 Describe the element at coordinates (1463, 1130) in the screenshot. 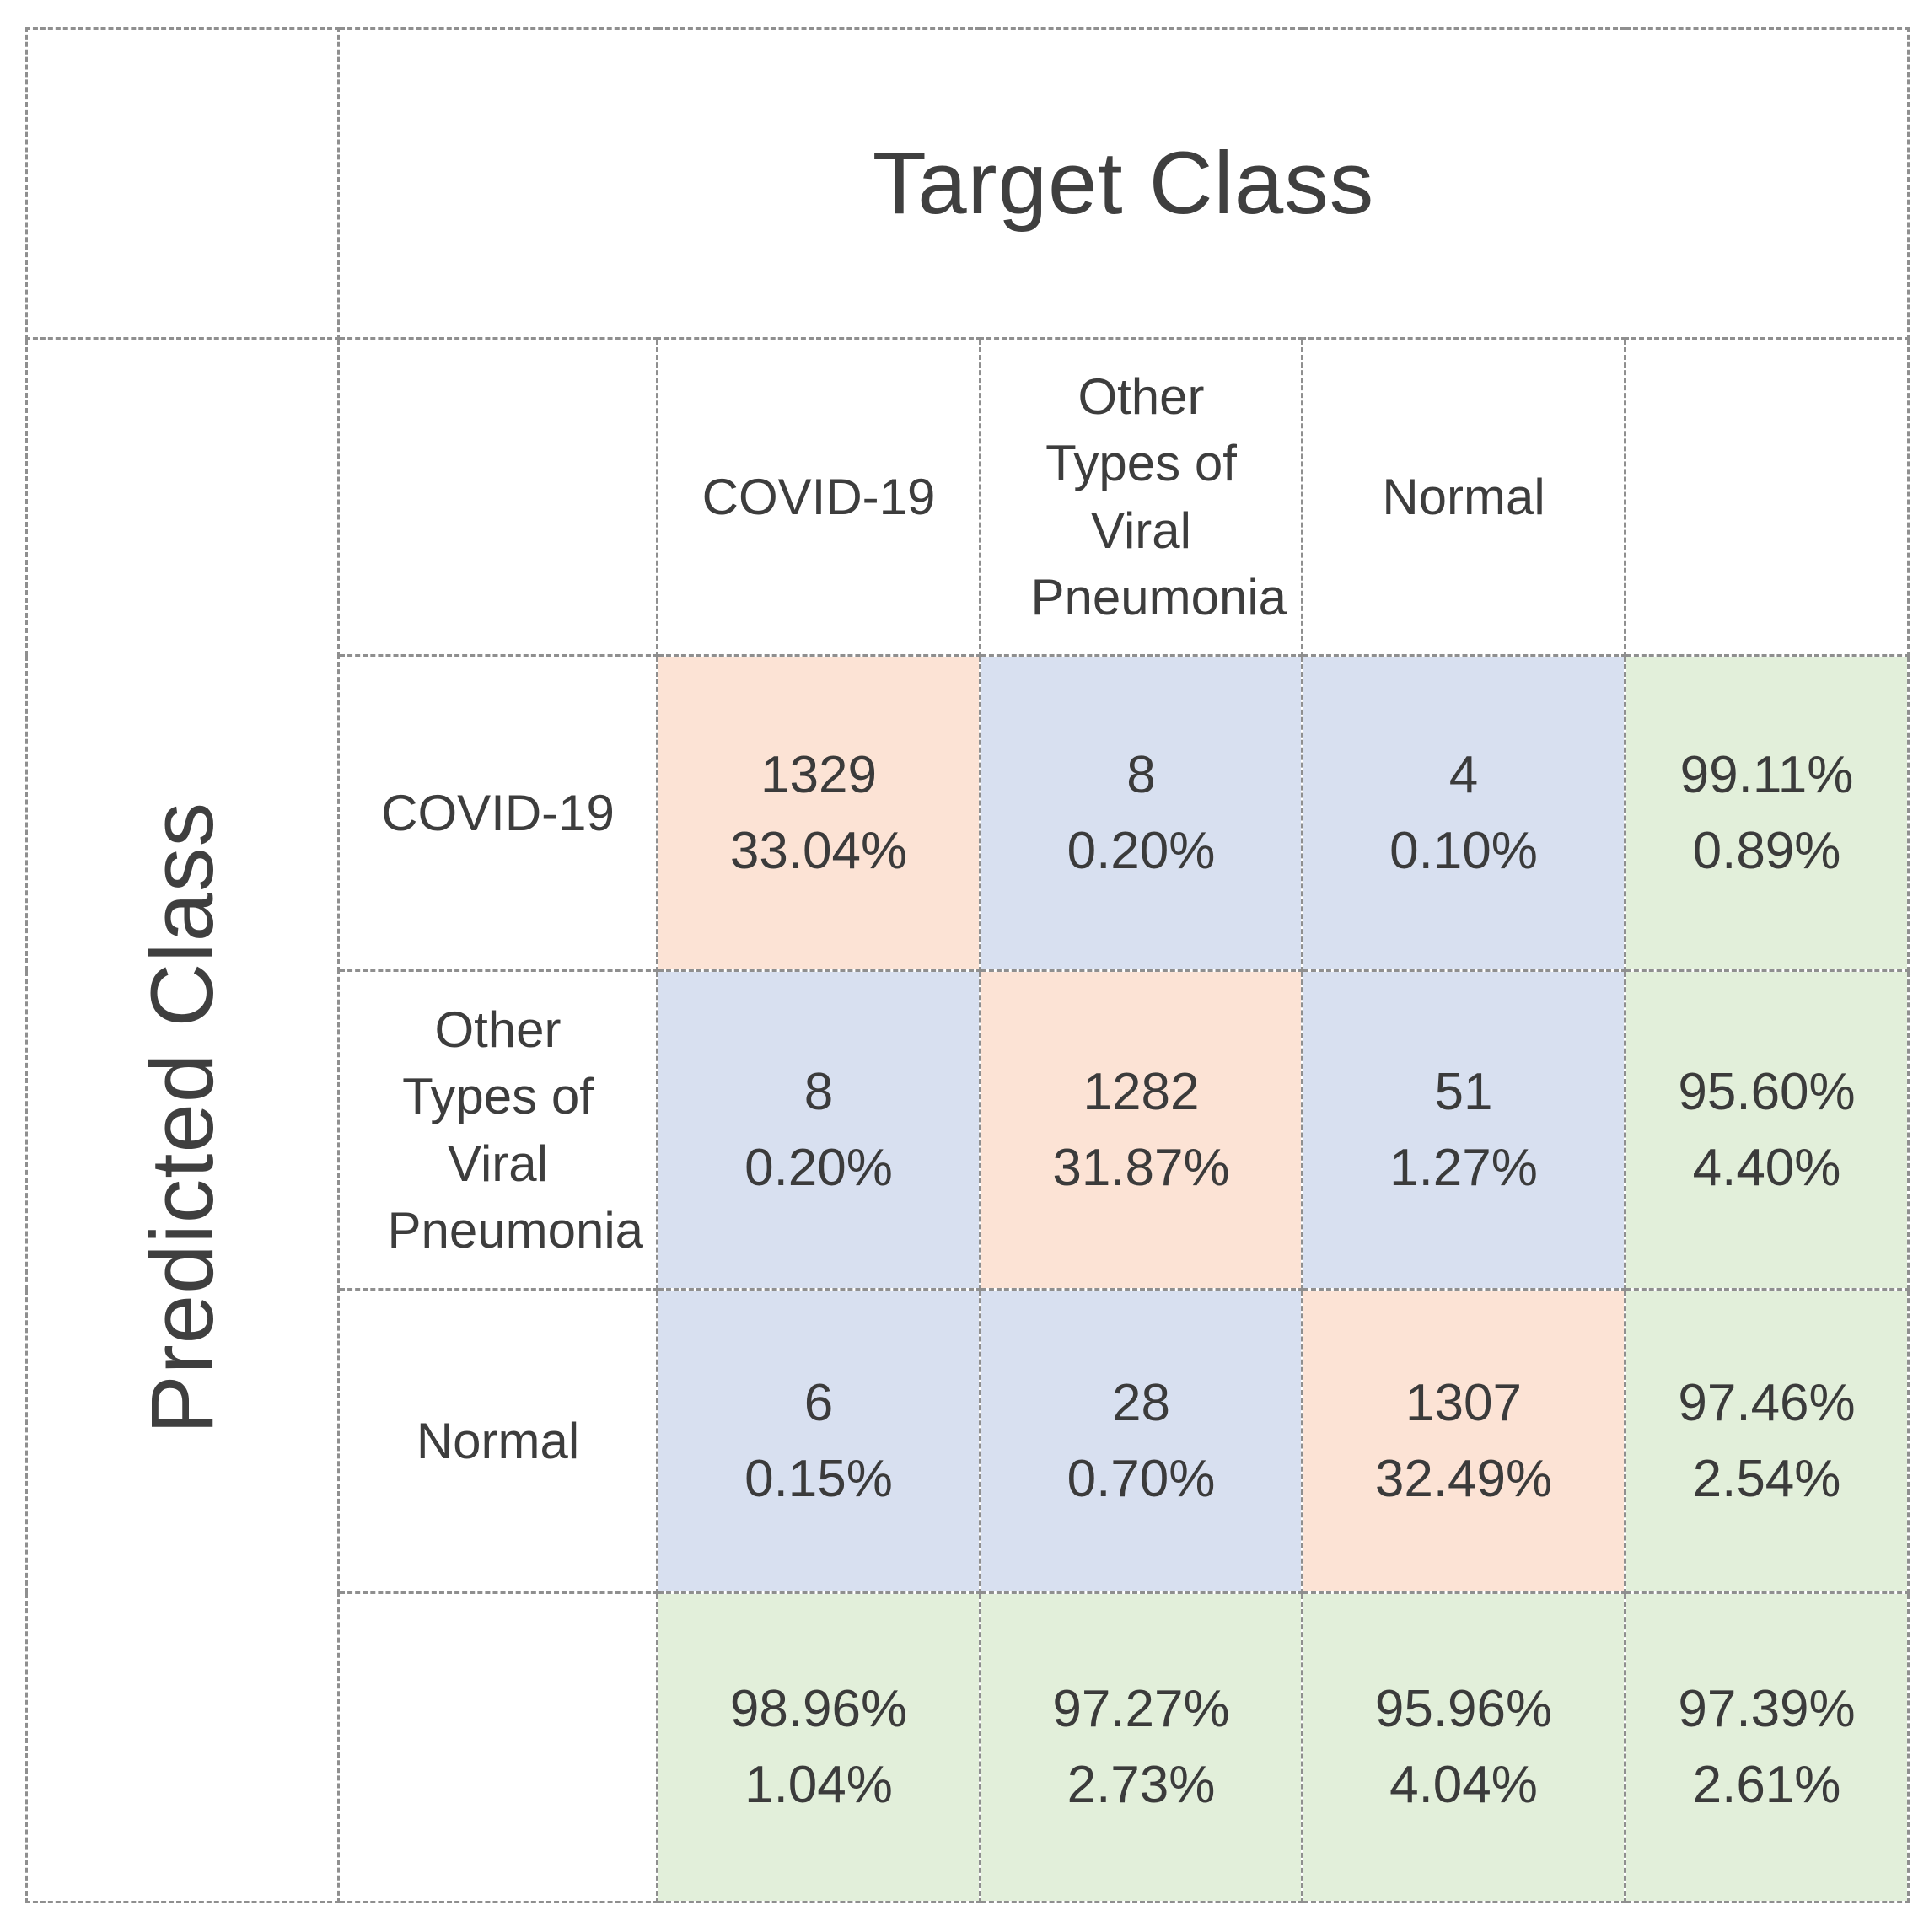

I see `matrix-cell-r1c2: 51 1.27%` at that location.